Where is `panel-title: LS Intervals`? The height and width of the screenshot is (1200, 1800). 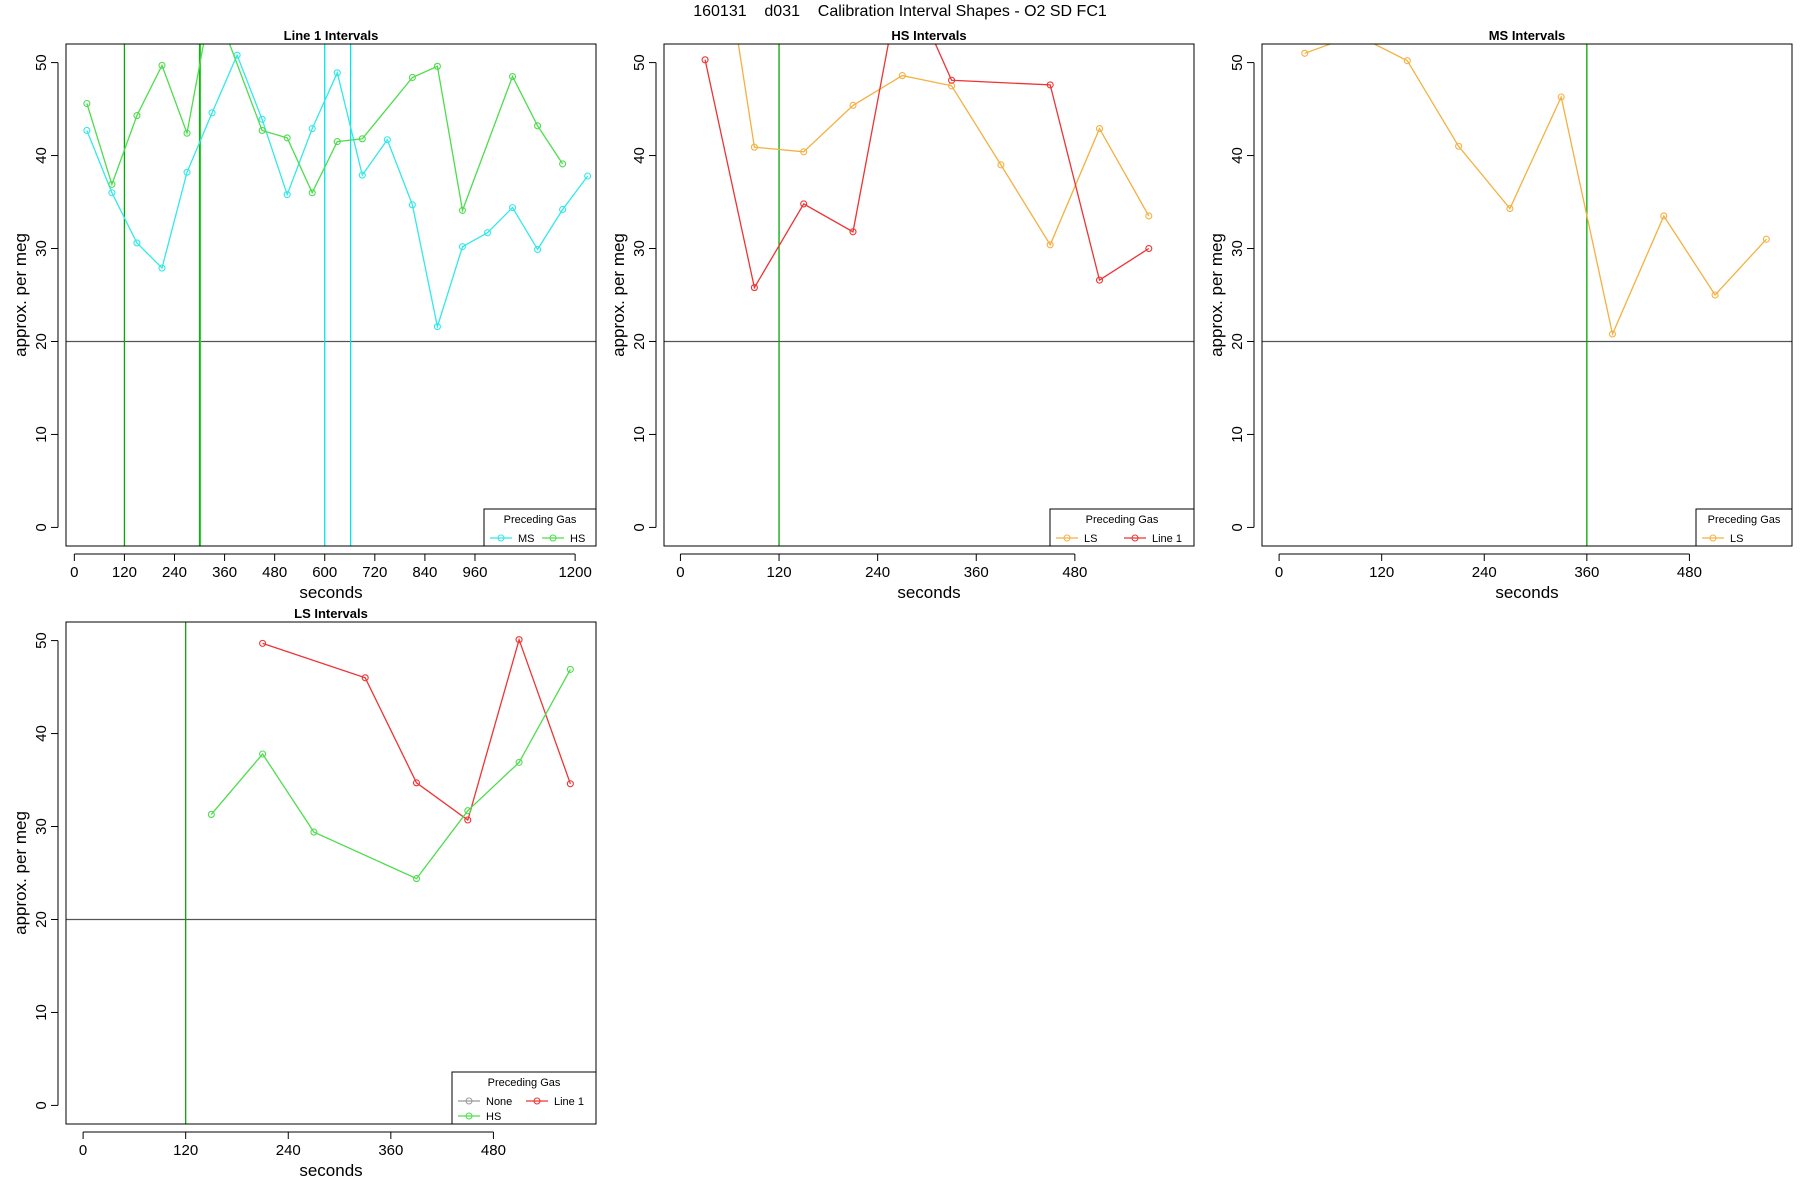
panel-title: LS Intervals is located at coordinates (331, 613).